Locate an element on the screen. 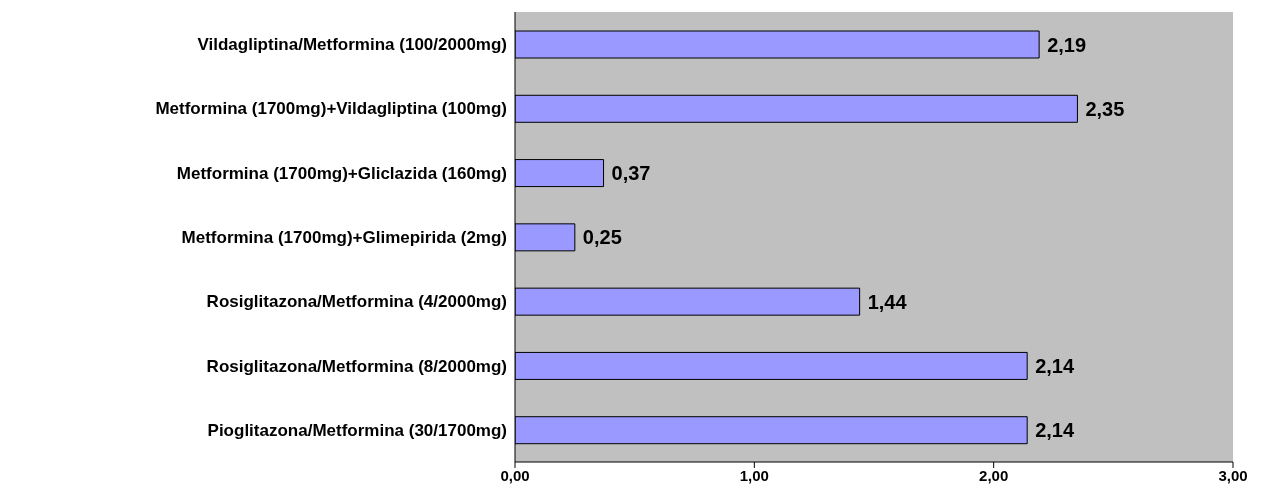 The height and width of the screenshot is (502, 1263). y-tick-label: Metformina (1700mg)+Glimepirida (2mg) is located at coordinates (344, 238).